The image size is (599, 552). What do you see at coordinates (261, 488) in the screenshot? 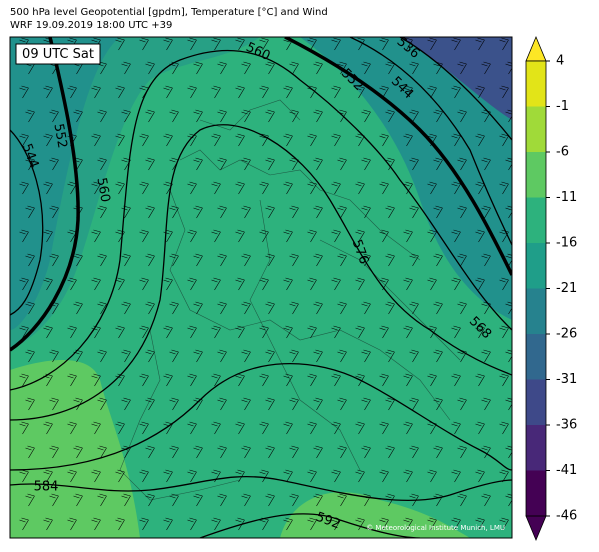
I see `contour-line` at bounding box center [261, 488].